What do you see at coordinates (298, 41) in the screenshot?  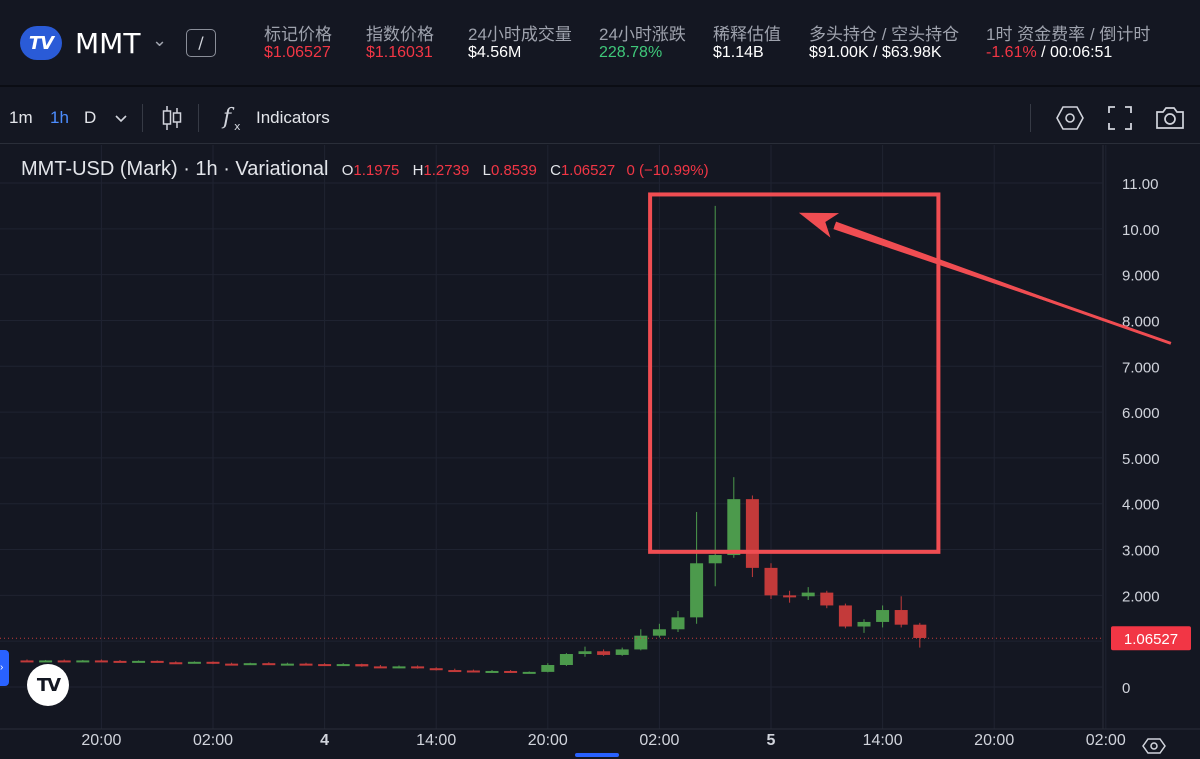 I see `stat-mark-price: 标记价格 $1.06527` at bounding box center [298, 41].